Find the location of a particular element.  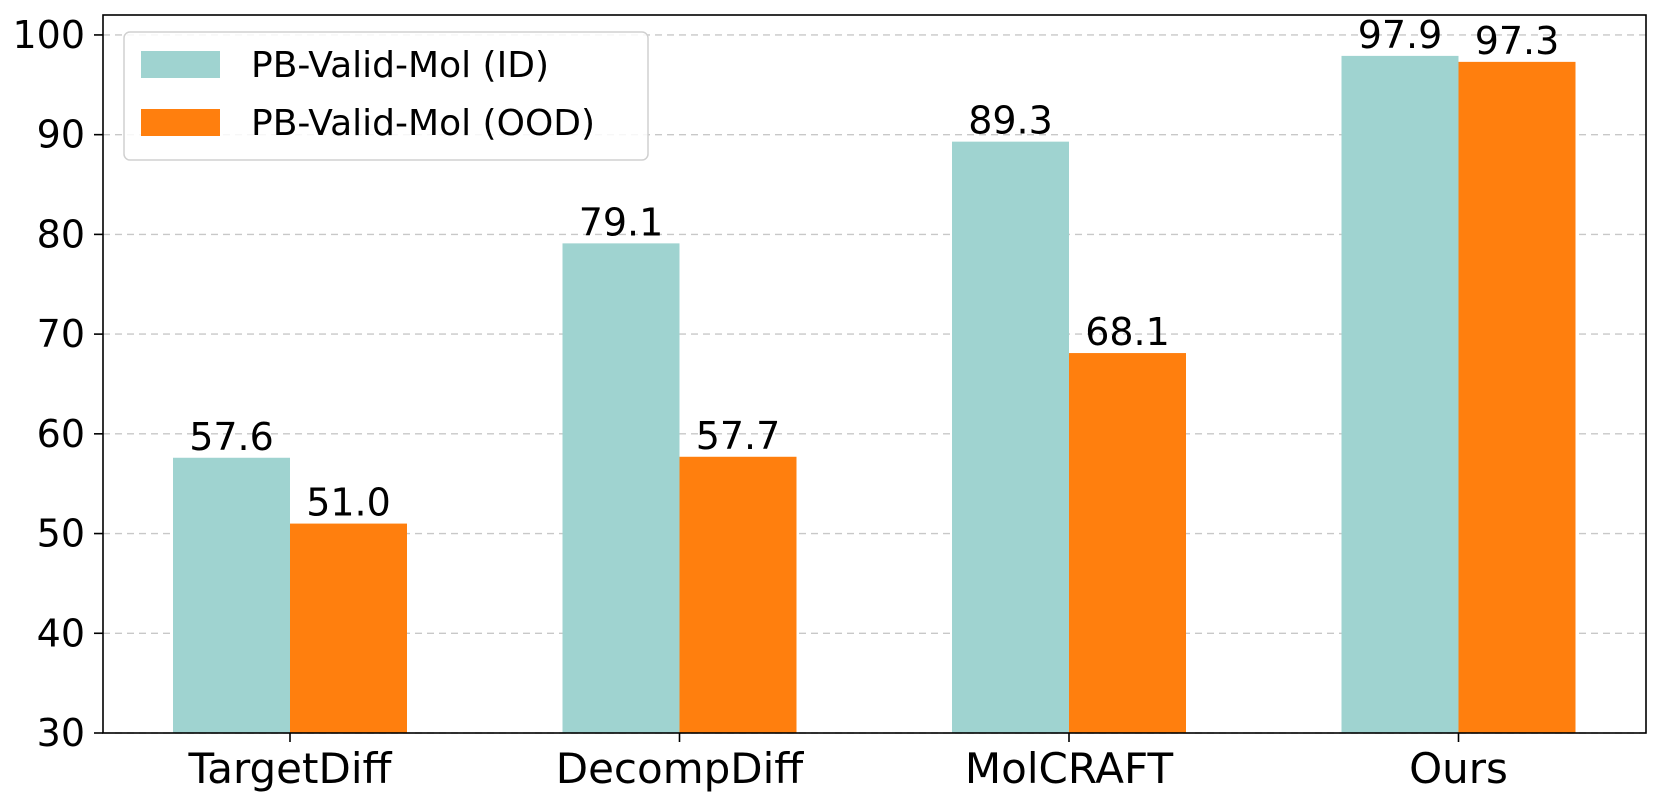

legend: PB-Valid-Mol (ID) PB-Valid-Mol (OOD) is located at coordinates (386, 96).